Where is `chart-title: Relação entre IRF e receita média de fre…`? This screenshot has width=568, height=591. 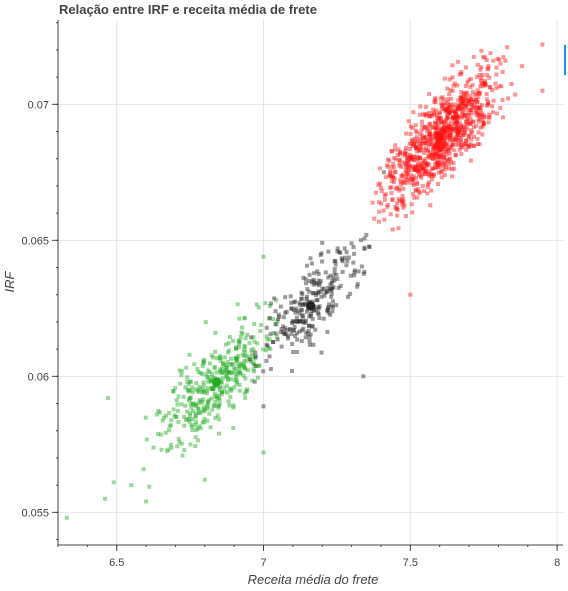
chart-title: Relação entre IRF e receita média de fre… is located at coordinates (188, 9).